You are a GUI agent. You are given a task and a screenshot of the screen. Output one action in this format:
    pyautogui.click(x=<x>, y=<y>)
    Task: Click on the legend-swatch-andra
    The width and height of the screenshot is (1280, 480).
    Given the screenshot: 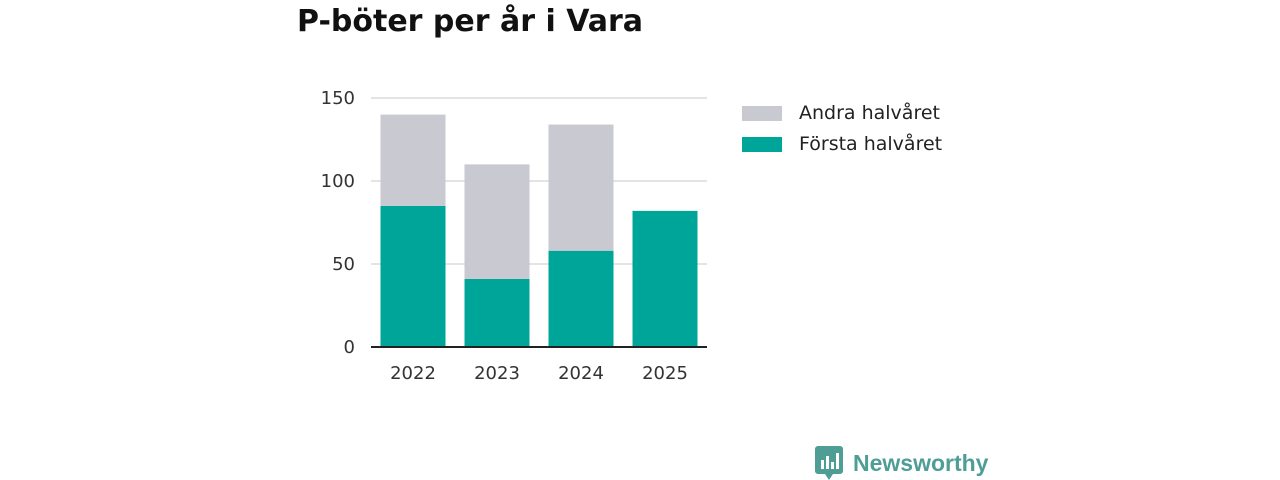 What is the action you would take?
    pyautogui.click(x=762, y=113)
    